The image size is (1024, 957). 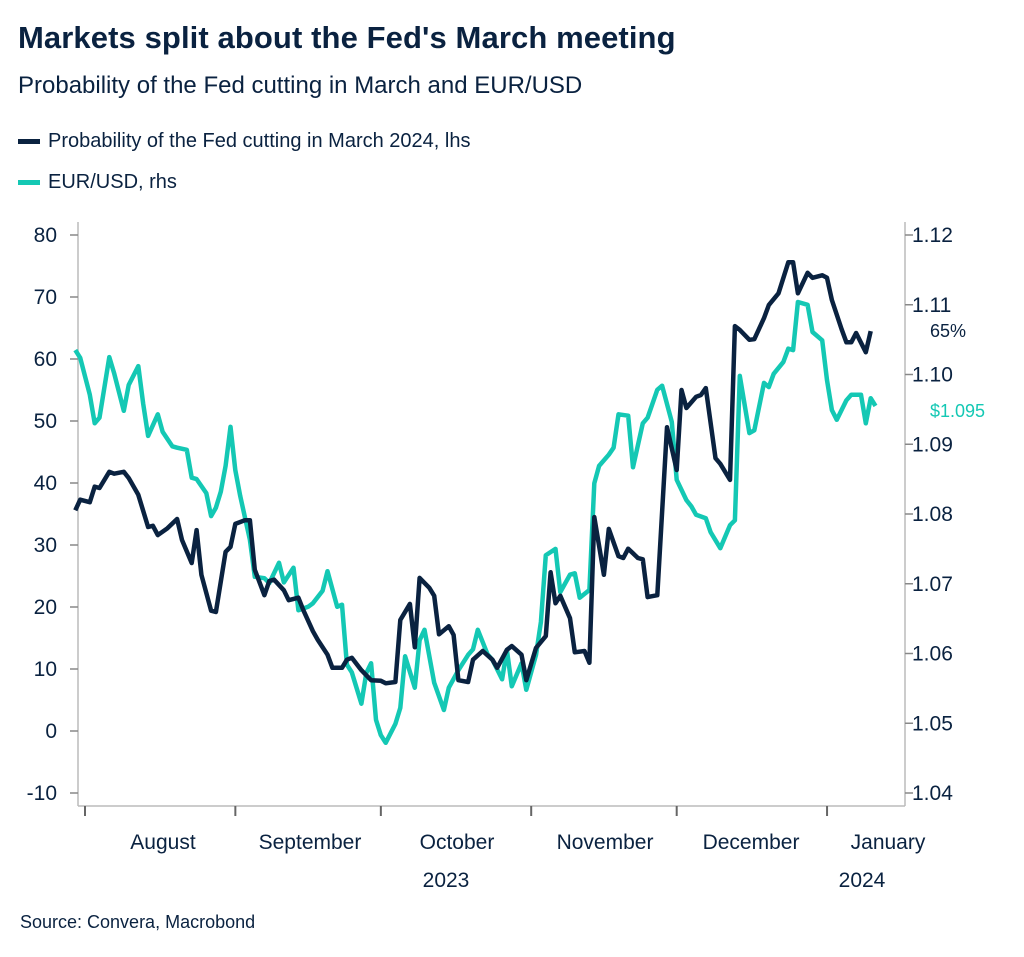 I want to click on legend-item-eurusd: EUR/USD, rhs, so click(x=97, y=182).